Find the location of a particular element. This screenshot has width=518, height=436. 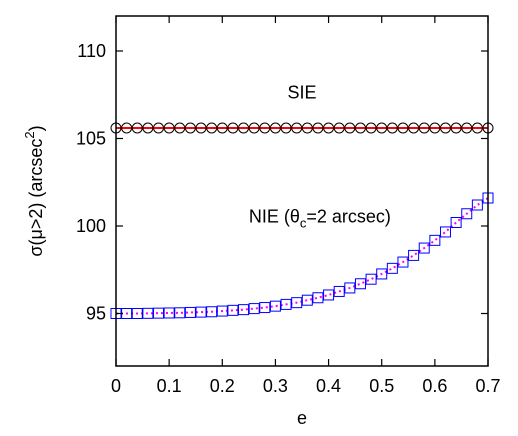

annotation-nie: NIE (θc=2 arcsec) is located at coordinates (320, 219).